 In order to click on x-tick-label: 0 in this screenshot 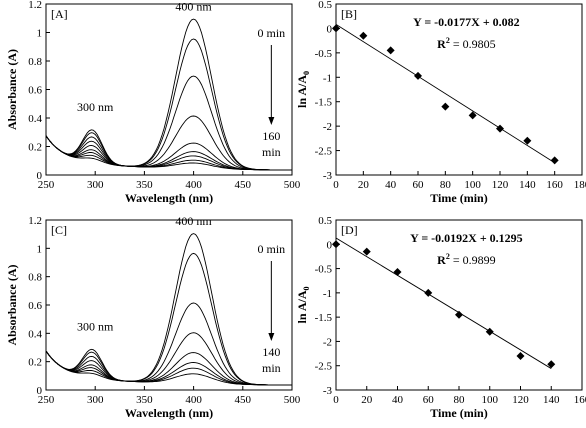, I will do `click(336, 400)`.